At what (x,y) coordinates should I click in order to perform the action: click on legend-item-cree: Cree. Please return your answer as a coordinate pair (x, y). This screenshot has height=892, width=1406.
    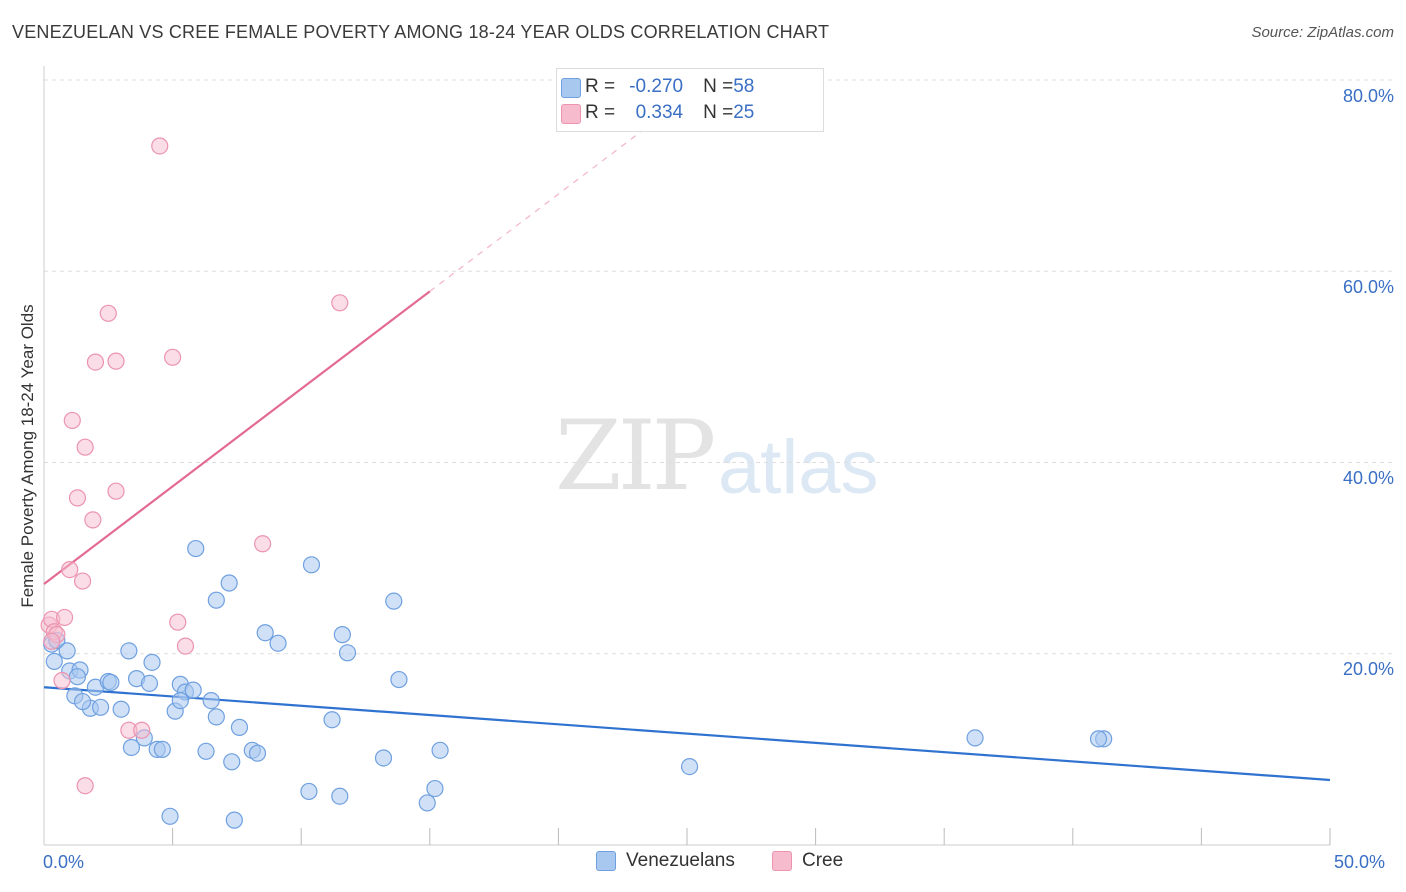
    Looking at the image, I should click on (807, 861).